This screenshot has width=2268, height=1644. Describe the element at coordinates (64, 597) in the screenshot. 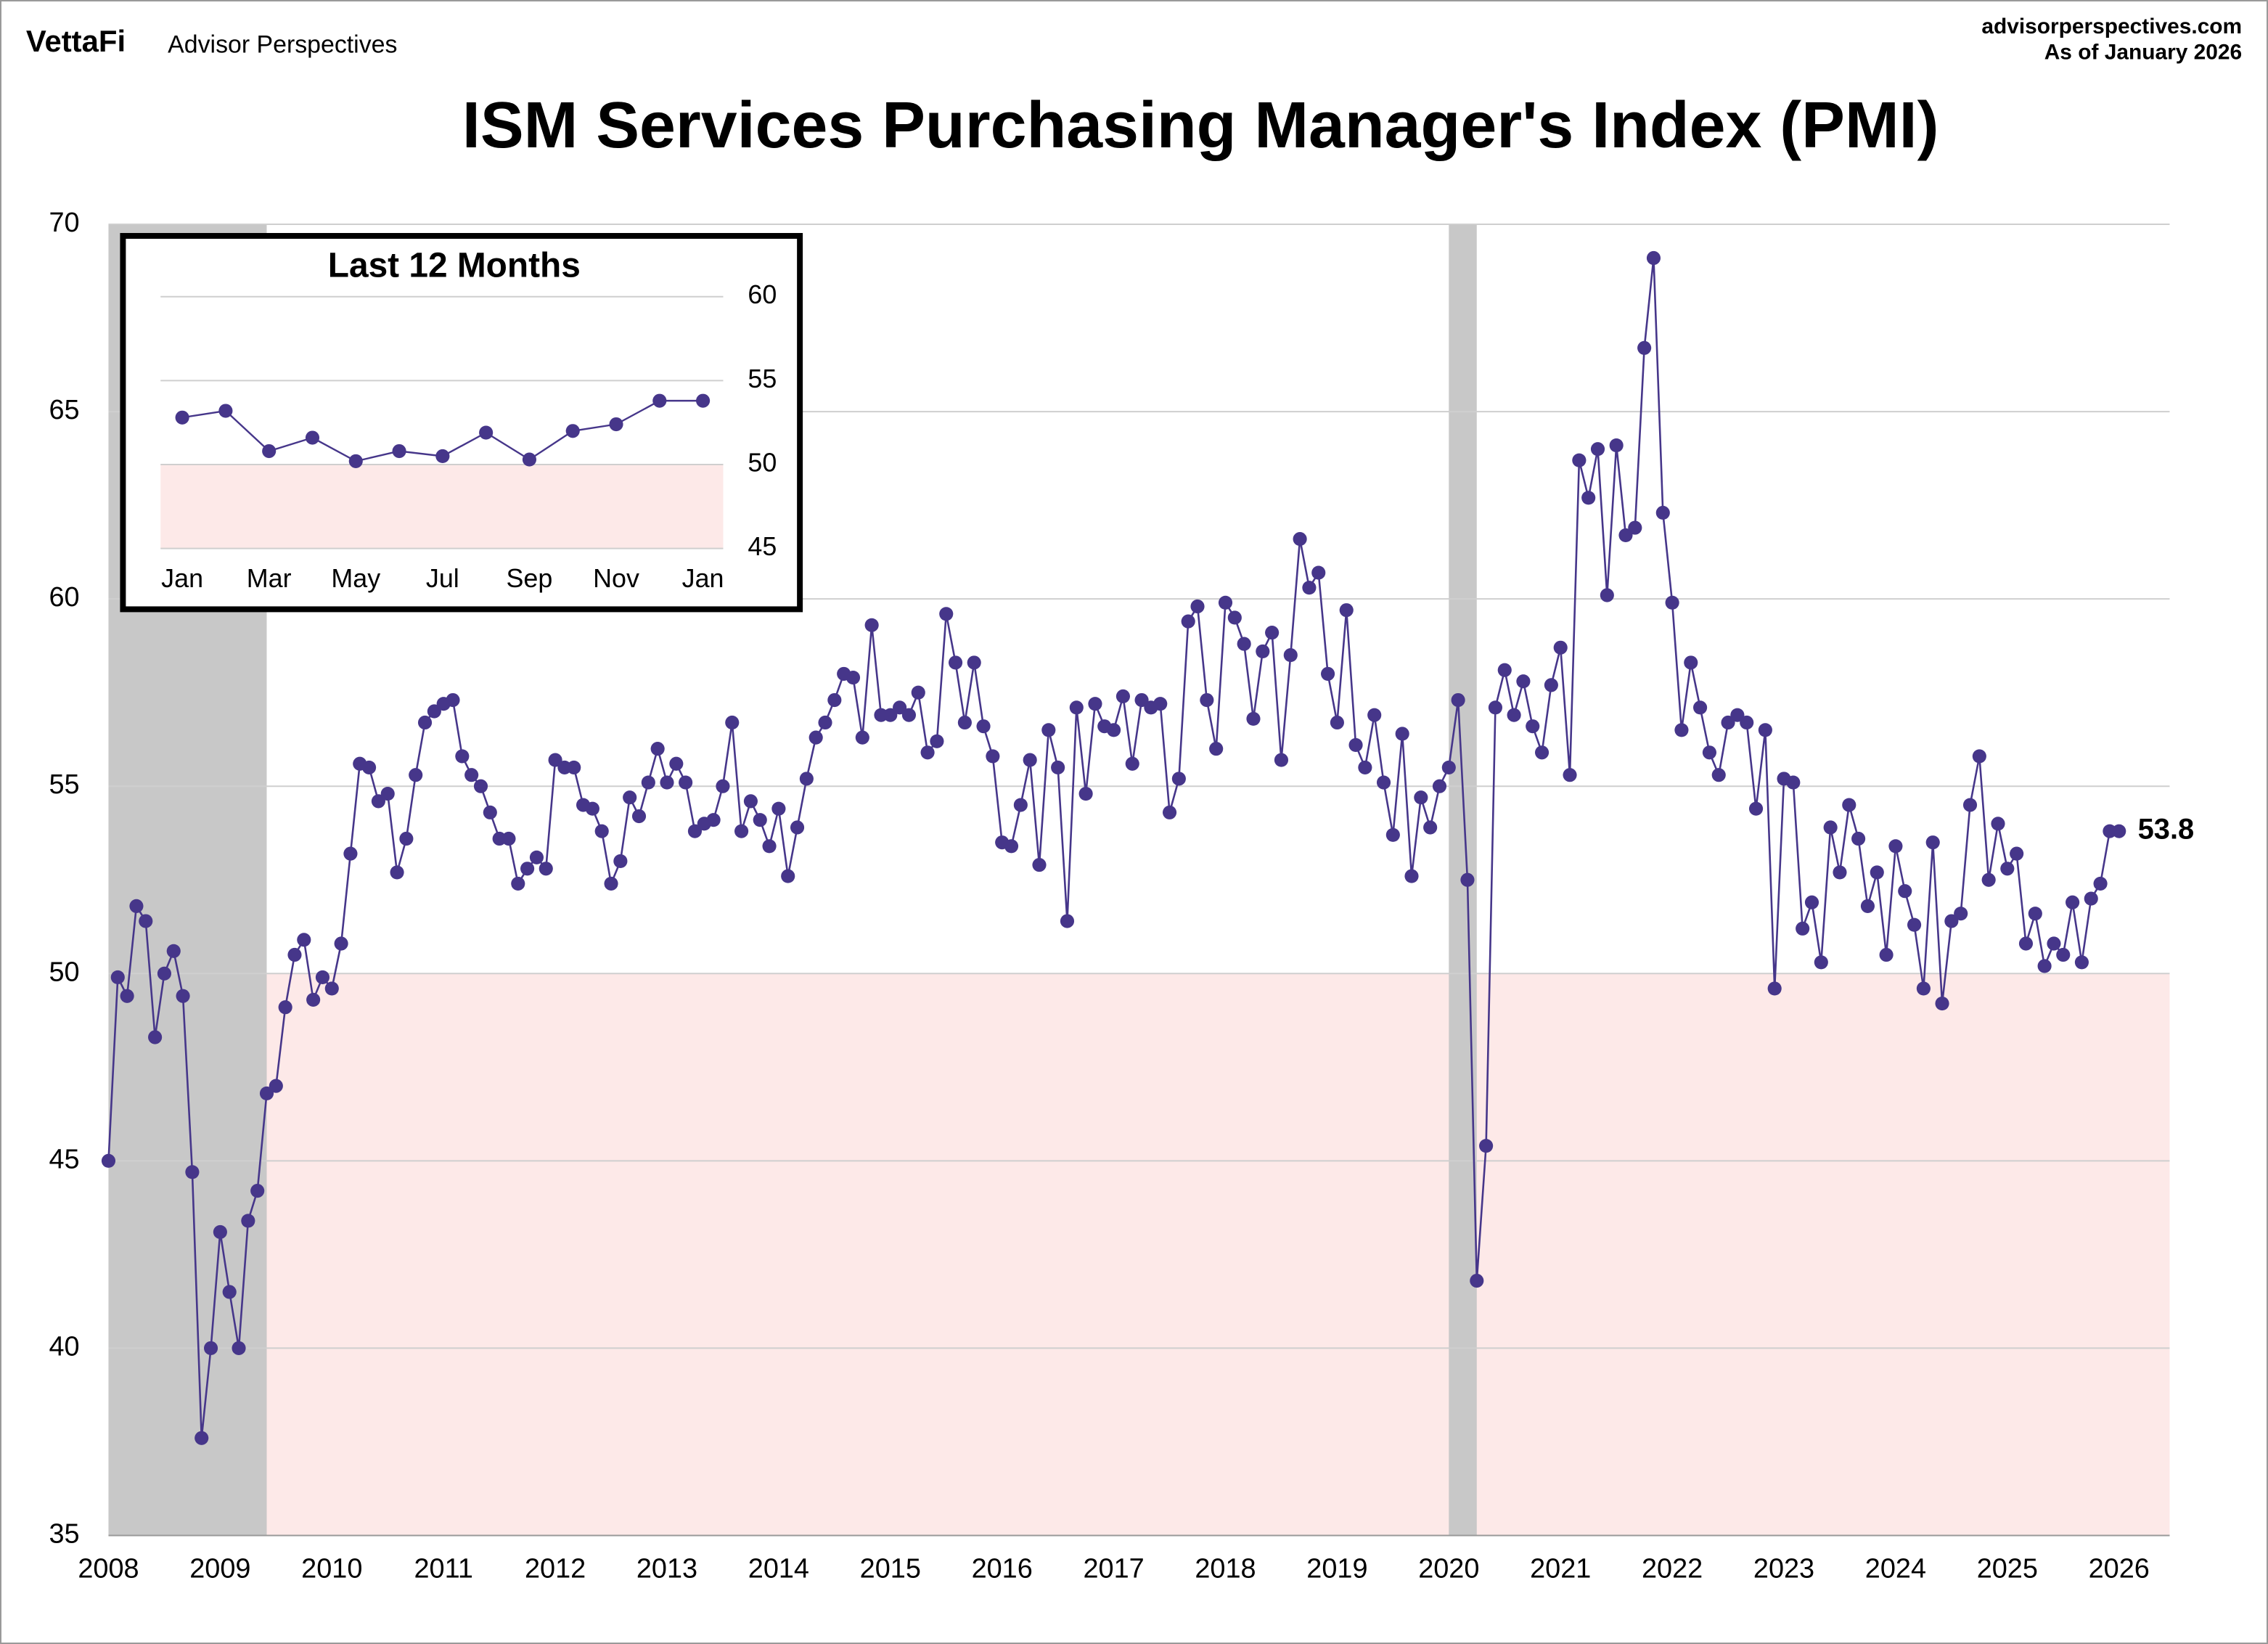

I see `y-tick-label: 60` at that location.